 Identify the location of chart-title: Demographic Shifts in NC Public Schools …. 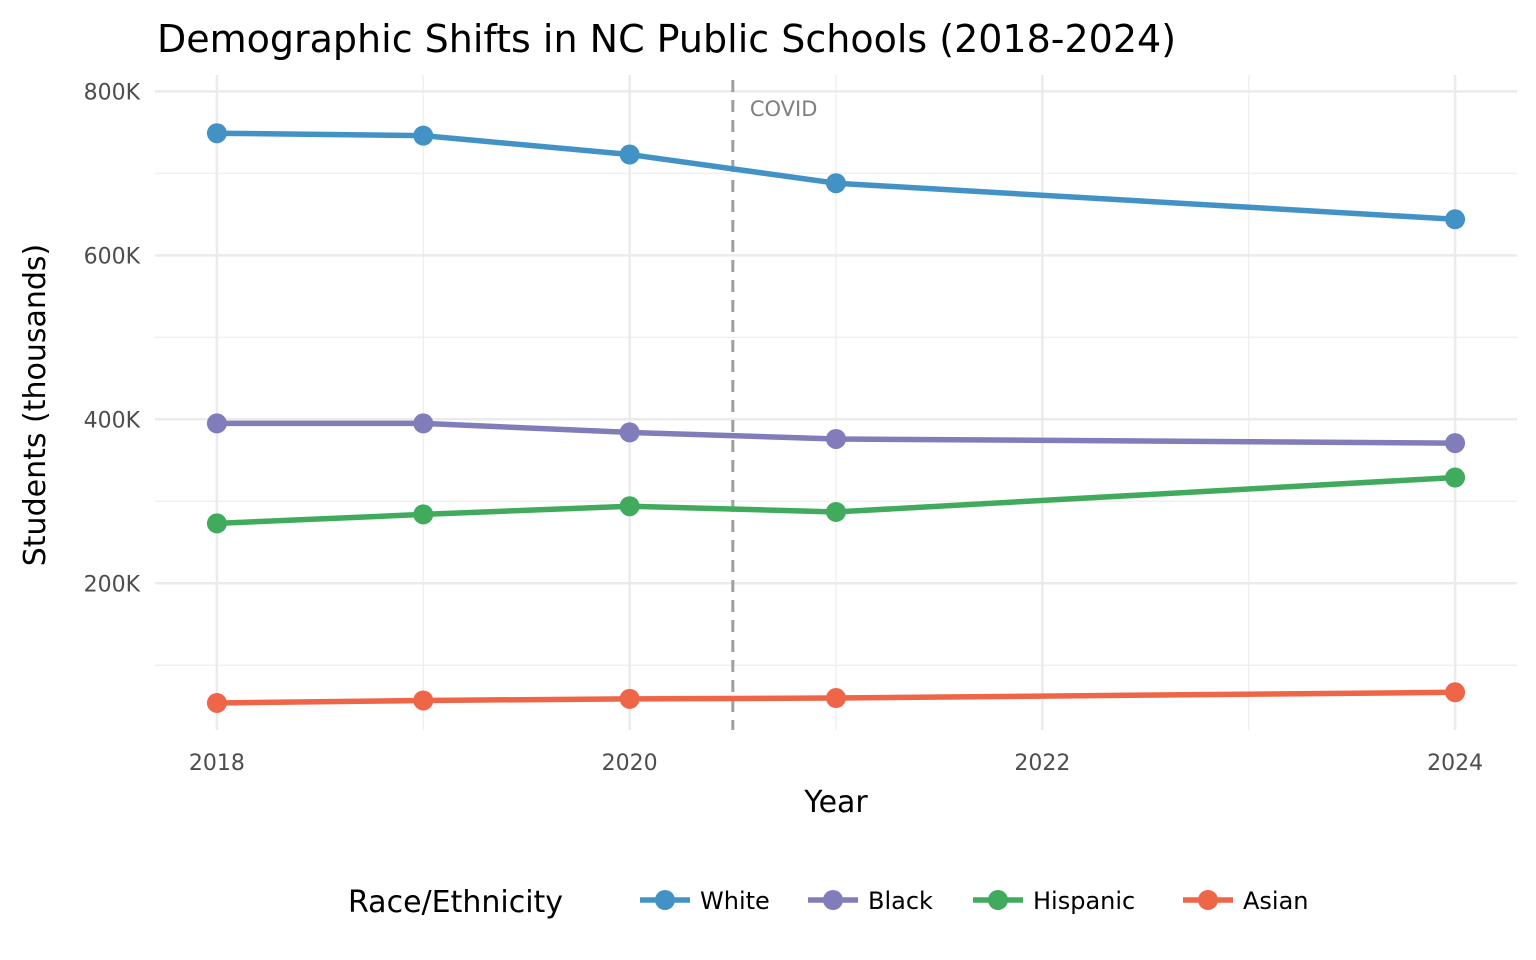
(666, 39).